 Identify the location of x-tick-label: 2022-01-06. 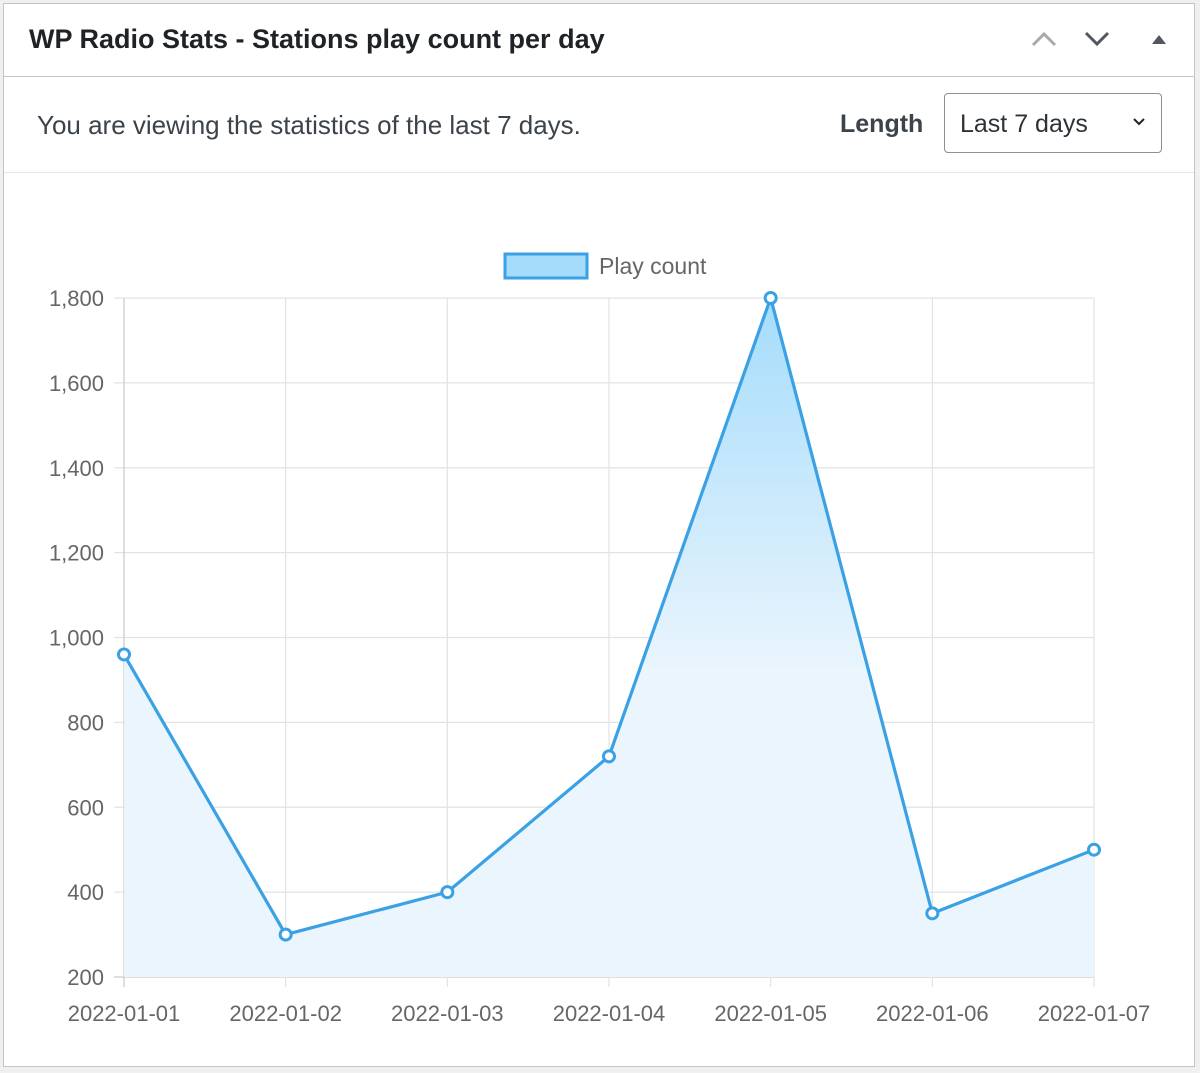
(932, 1013).